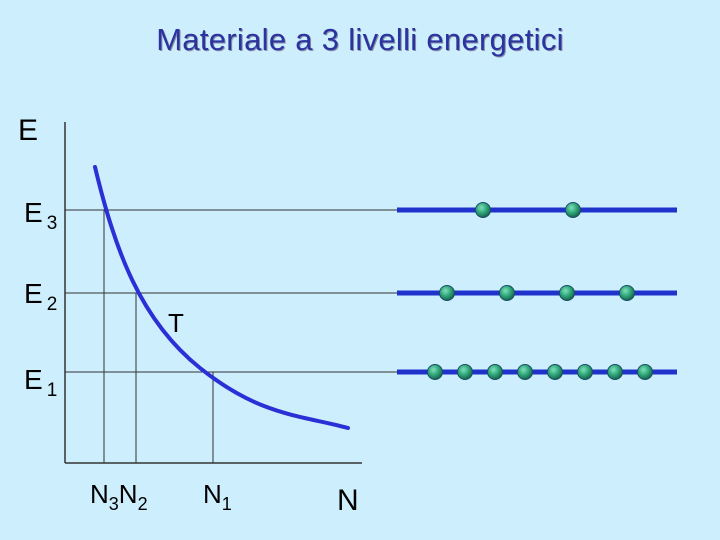 Image resolution: width=720 pixels, height=540 pixels. Describe the element at coordinates (348, 500) in the screenshot. I see `x-axis-label: N` at that location.